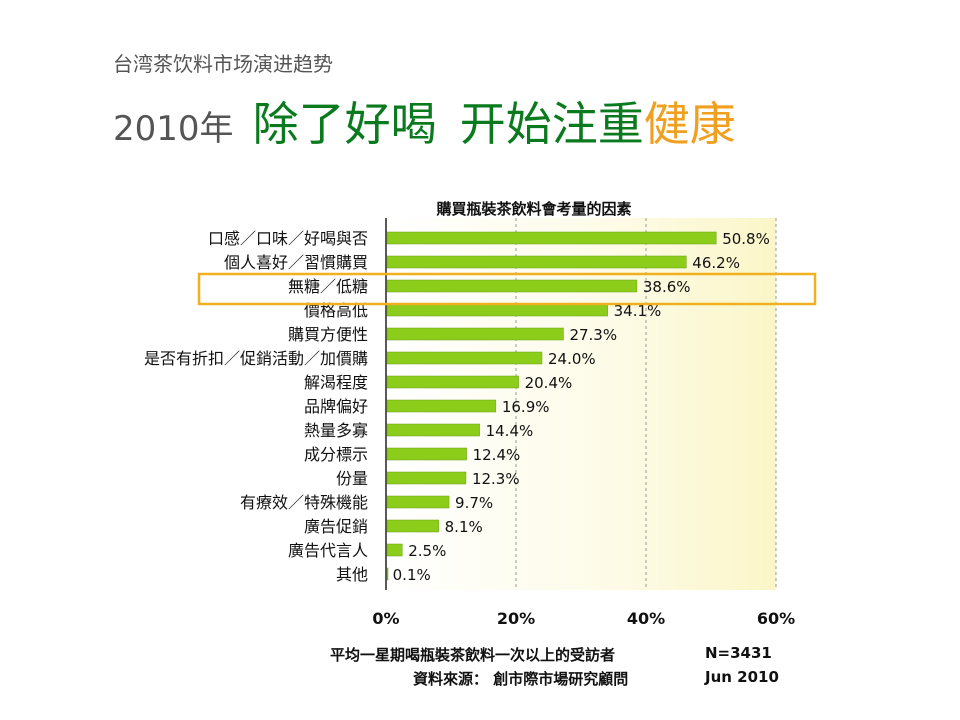  What do you see at coordinates (474, 503) in the screenshot?
I see `value-label: 9.7%` at bounding box center [474, 503].